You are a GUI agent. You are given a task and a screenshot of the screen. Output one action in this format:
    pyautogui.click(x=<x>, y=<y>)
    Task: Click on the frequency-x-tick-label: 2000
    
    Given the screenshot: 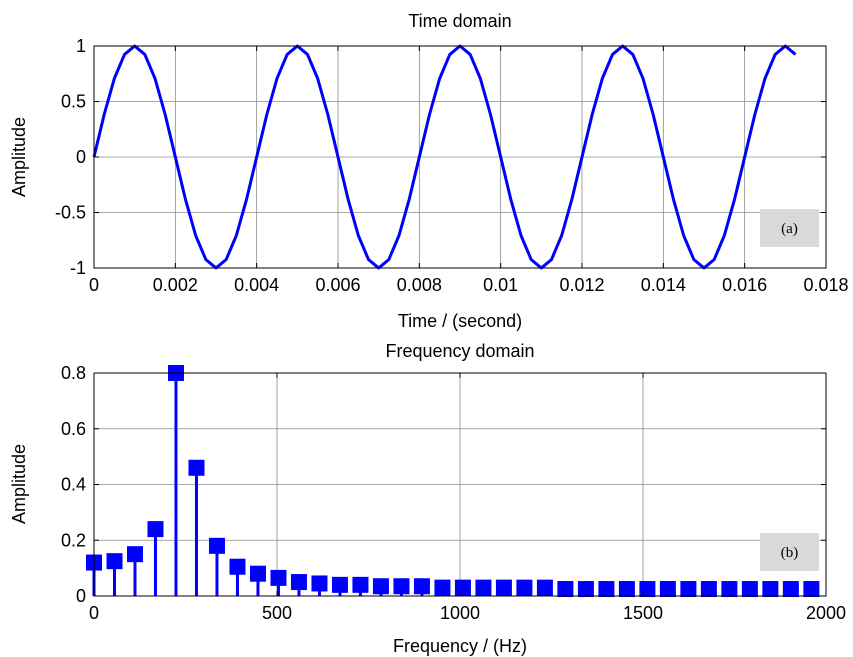 What is the action you would take?
    pyautogui.click(x=826, y=613)
    